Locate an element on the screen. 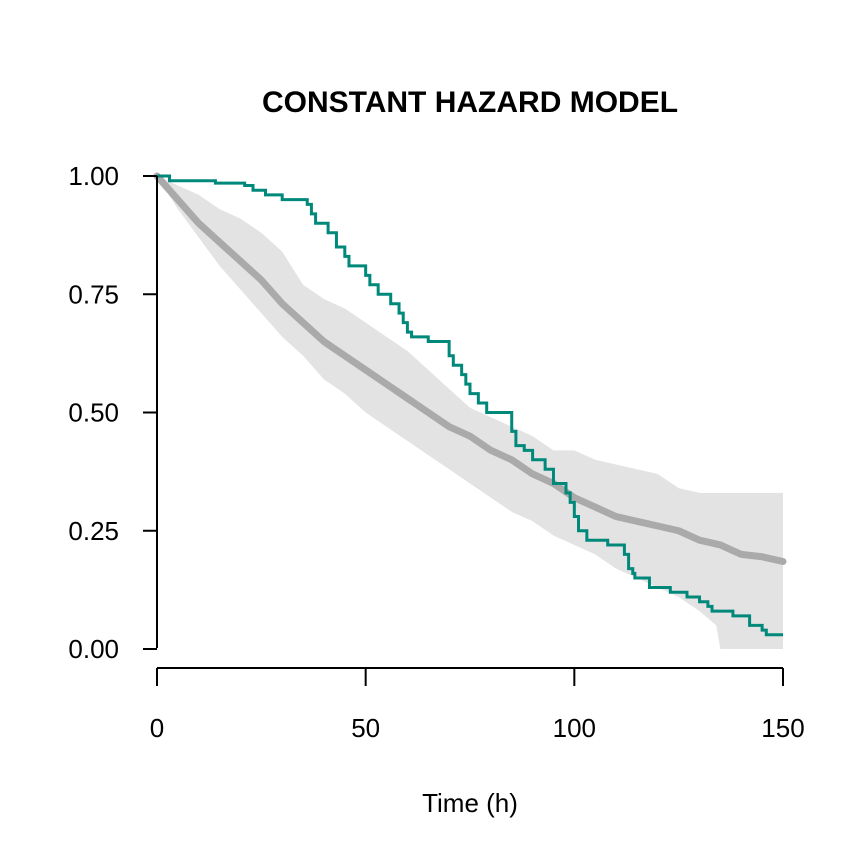  y-tick-label: 0.75 is located at coordinates (93, 294).